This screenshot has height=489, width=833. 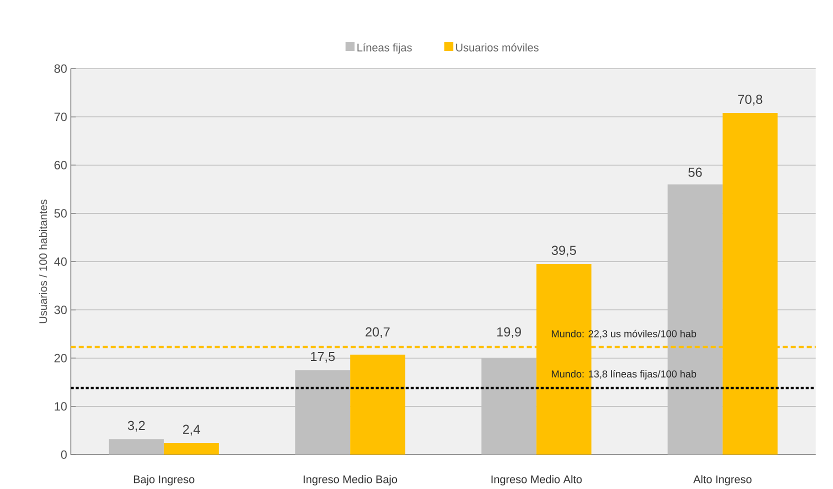 I want to click on x-tick-label: Ingreso Medio Alto, so click(x=537, y=480).